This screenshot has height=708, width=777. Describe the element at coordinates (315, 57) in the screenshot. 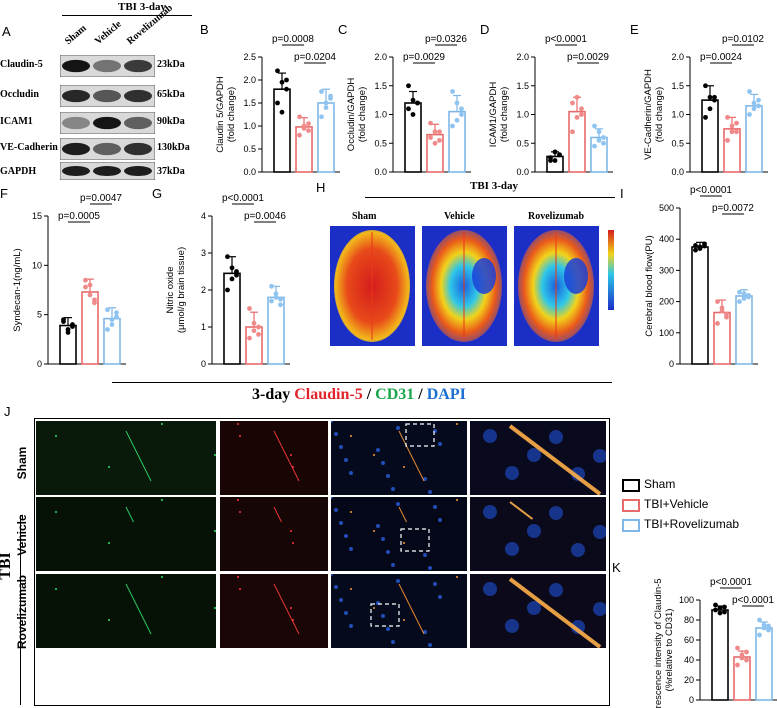

I see `p-value-label: p=0.0204` at that location.